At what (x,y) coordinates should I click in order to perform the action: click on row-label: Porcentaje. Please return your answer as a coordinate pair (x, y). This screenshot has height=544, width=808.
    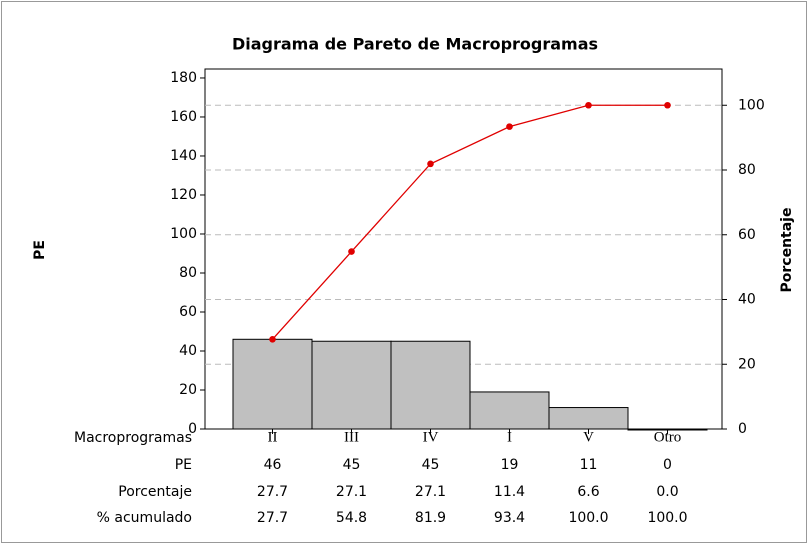
    Looking at the image, I should click on (155, 492).